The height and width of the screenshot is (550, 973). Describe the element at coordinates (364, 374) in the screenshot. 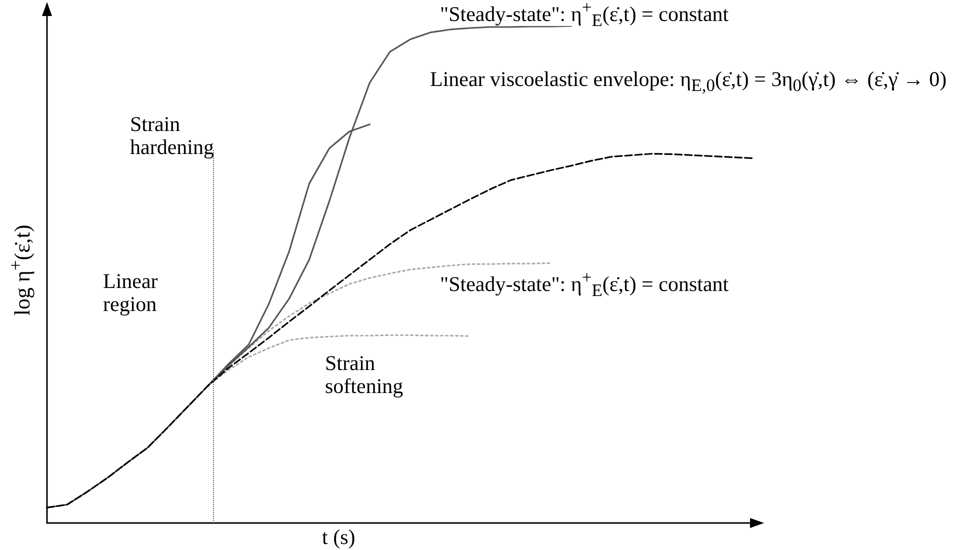

I see `annotation: Strain softening` at that location.